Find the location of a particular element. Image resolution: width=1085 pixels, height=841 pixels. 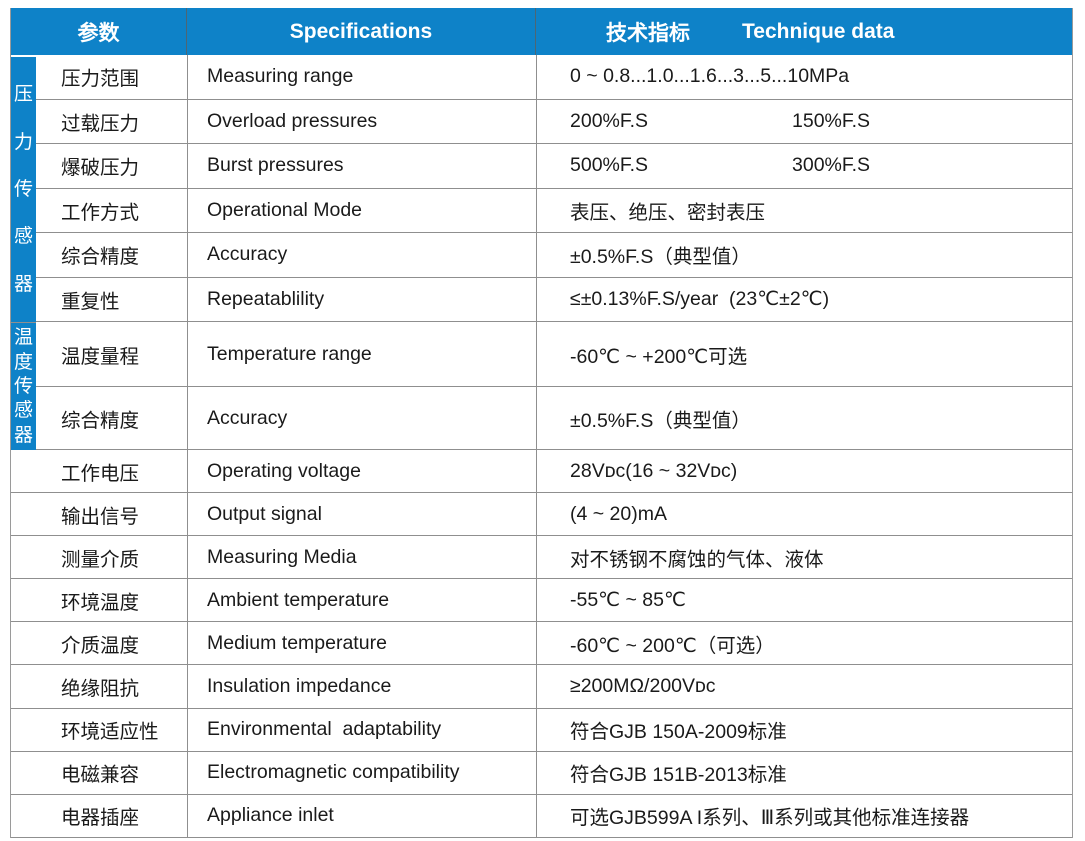

value-primary: -60℃ ~ +200℃可选 is located at coordinates (659, 356).